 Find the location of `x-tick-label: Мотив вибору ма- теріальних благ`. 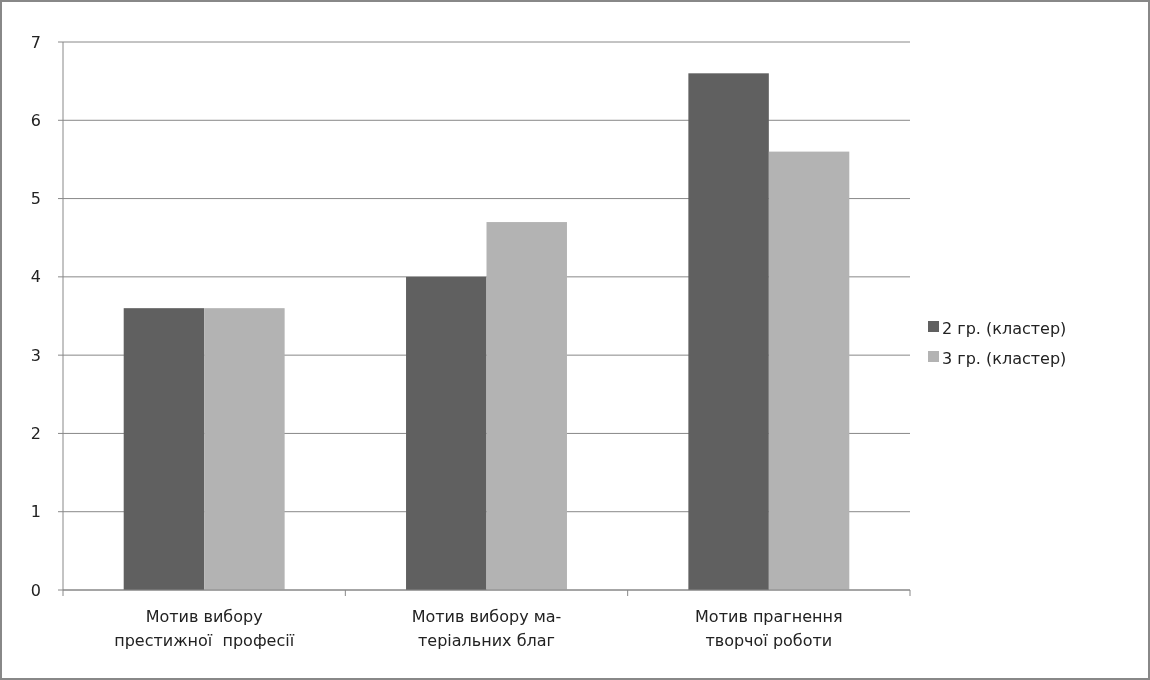

x-tick-label: Мотив вибору ма- теріальних благ is located at coordinates (486, 628).